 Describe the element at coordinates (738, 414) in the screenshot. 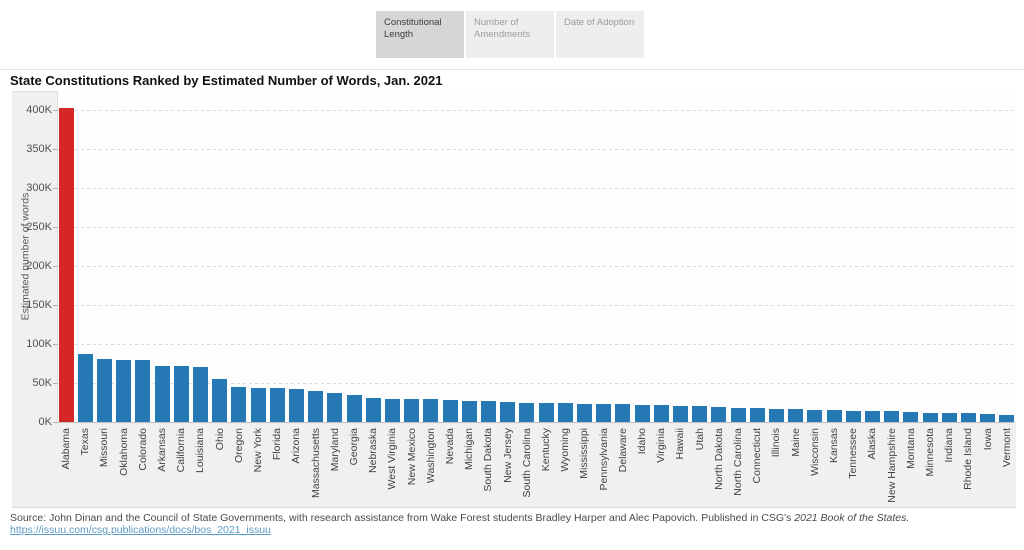

I see `bar-north-carolina` at that location.